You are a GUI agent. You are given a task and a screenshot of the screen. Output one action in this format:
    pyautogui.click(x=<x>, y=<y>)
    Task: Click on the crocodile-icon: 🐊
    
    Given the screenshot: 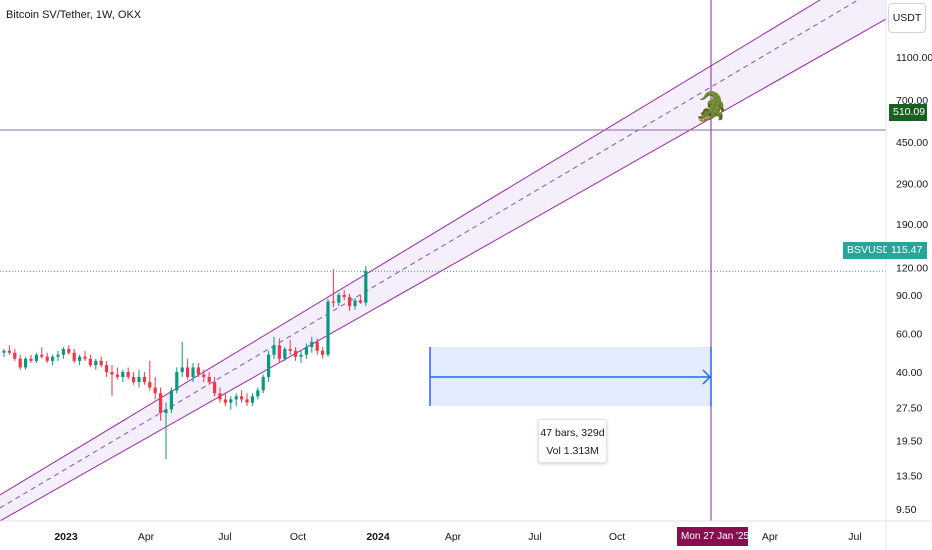 What is the action you would take?
    pyautogui.click(x=711, y=106)
    